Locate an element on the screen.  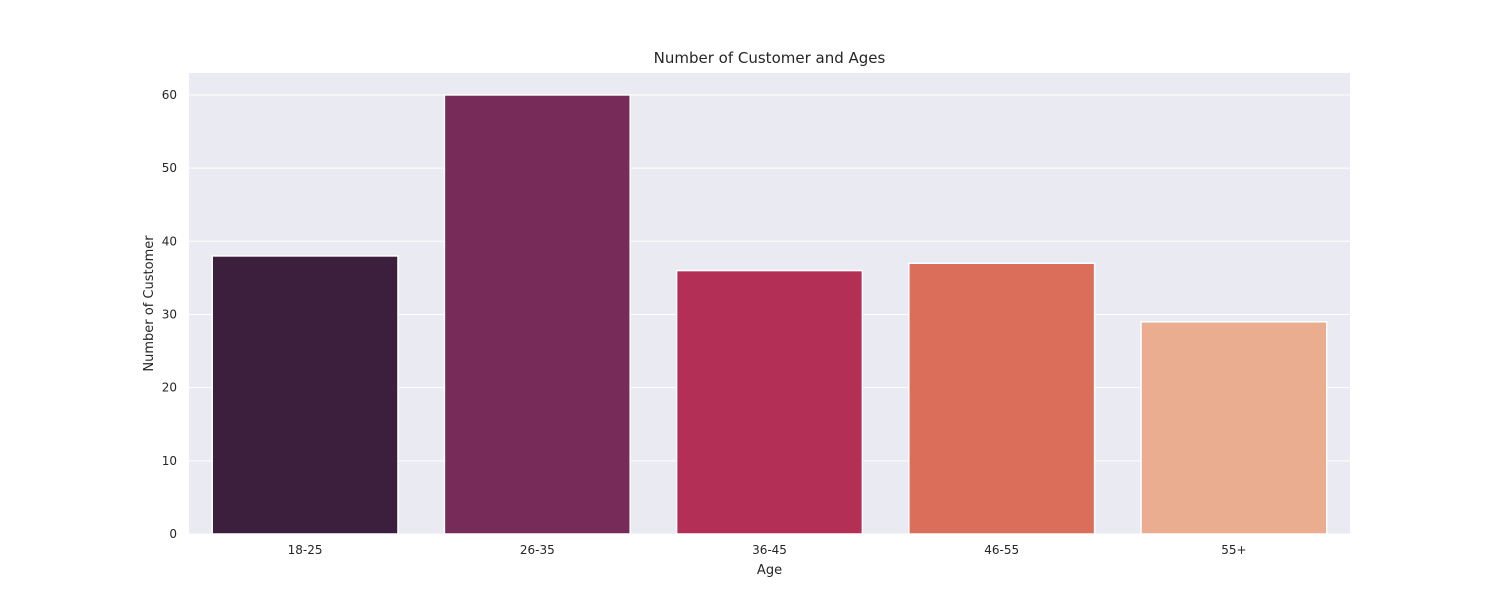
y-tick-label: 10 is located at coordinates (169, 461).